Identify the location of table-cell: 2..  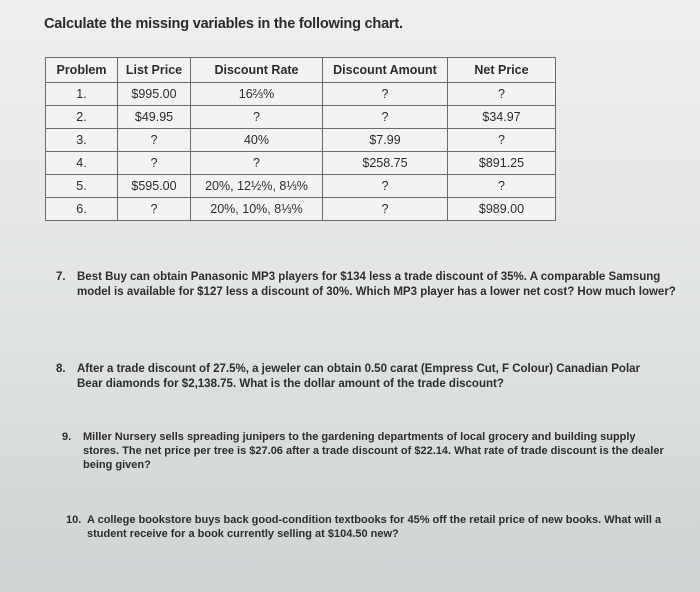
(81, 117).